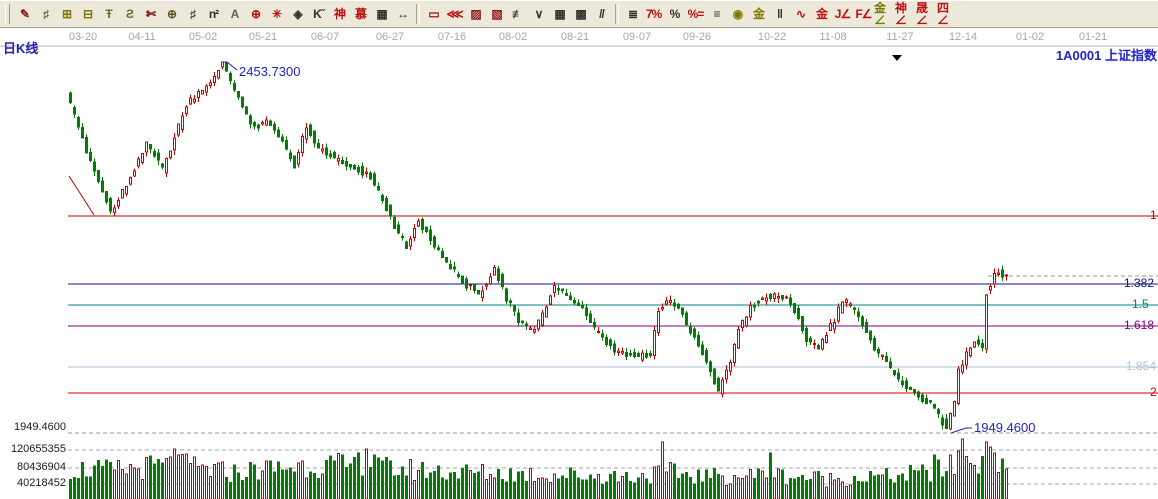 The width and height of the screenshot is (1158, 499). I want to click on date-tick-label: 09-26, so click(697, 37).